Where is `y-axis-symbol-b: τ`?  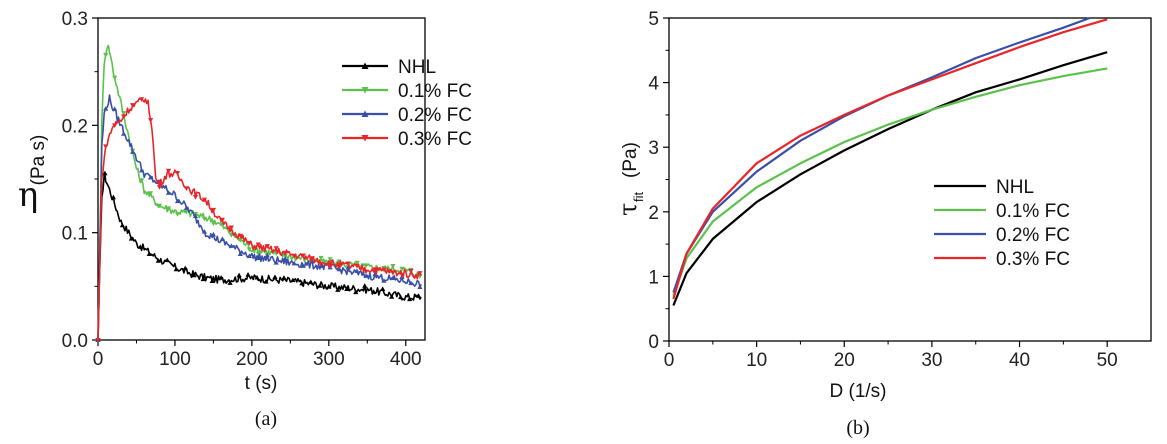 y-axis-symbol-b: τ is located at coordinates (628, 209).